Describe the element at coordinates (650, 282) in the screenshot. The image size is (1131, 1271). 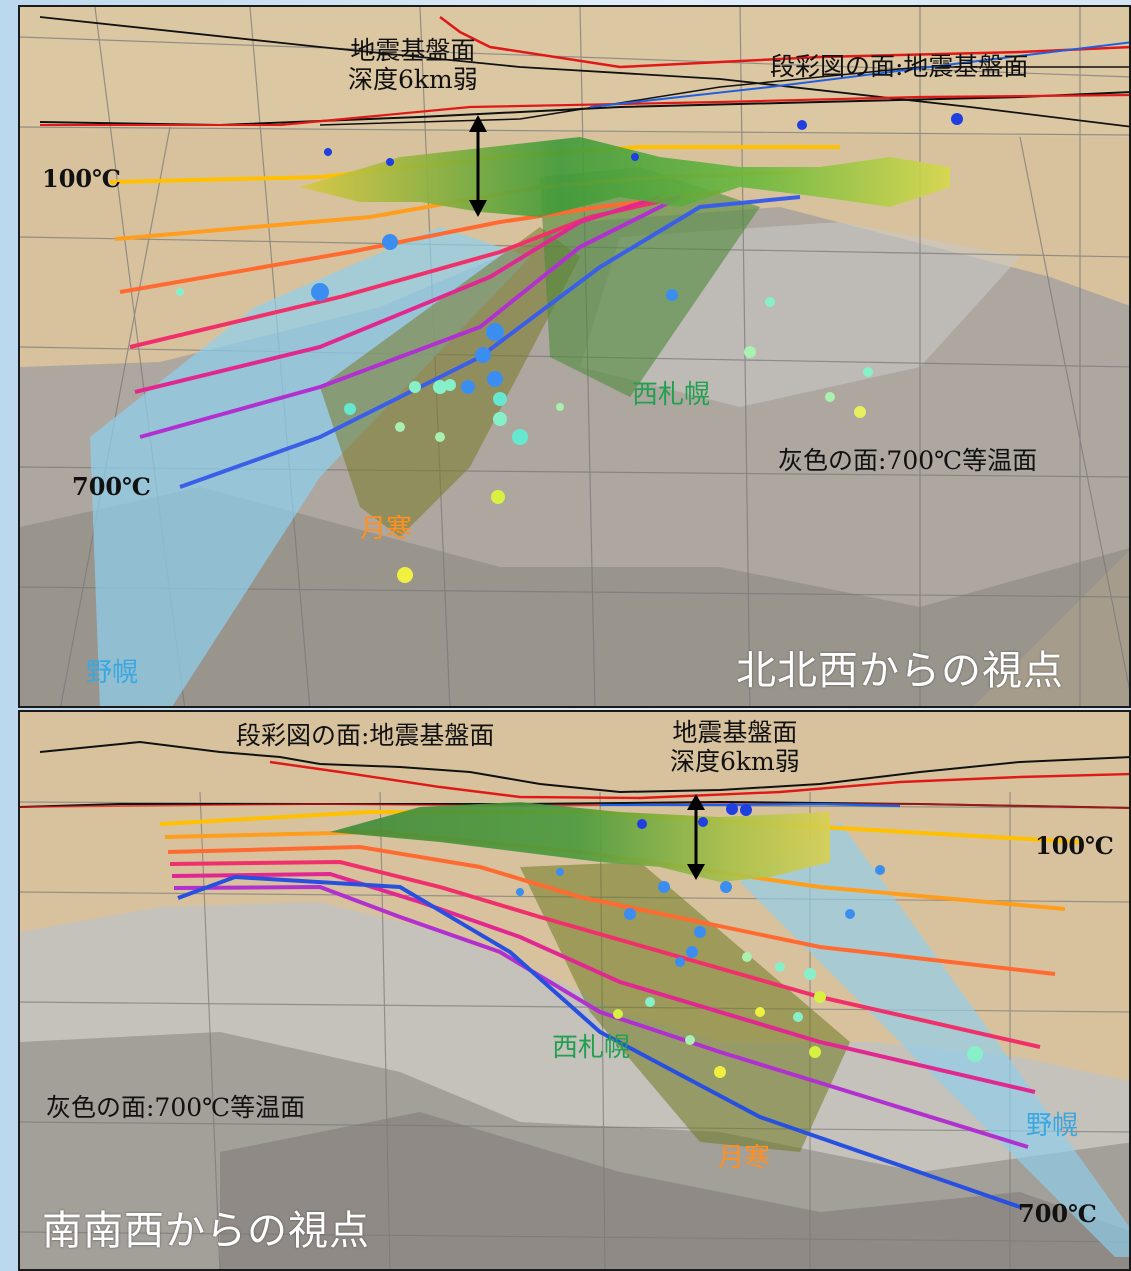
I see `nishisapporo-fault-plane` at that location.